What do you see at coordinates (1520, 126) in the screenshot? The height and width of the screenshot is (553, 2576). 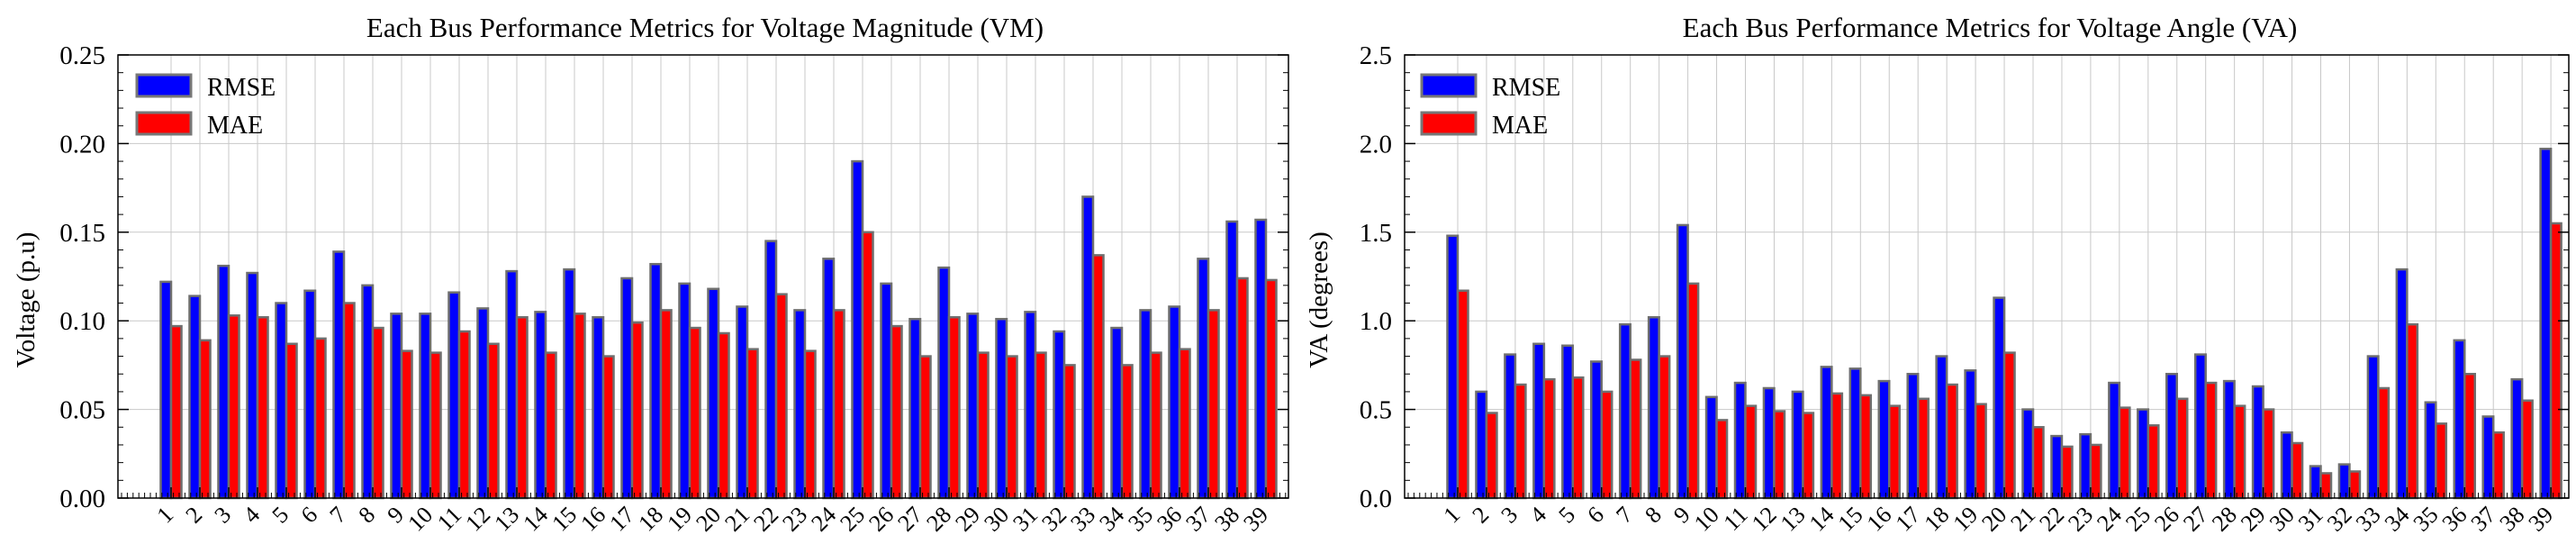 I see `va-legend-mae-label: MAE` at bounding box center [1520, 126].